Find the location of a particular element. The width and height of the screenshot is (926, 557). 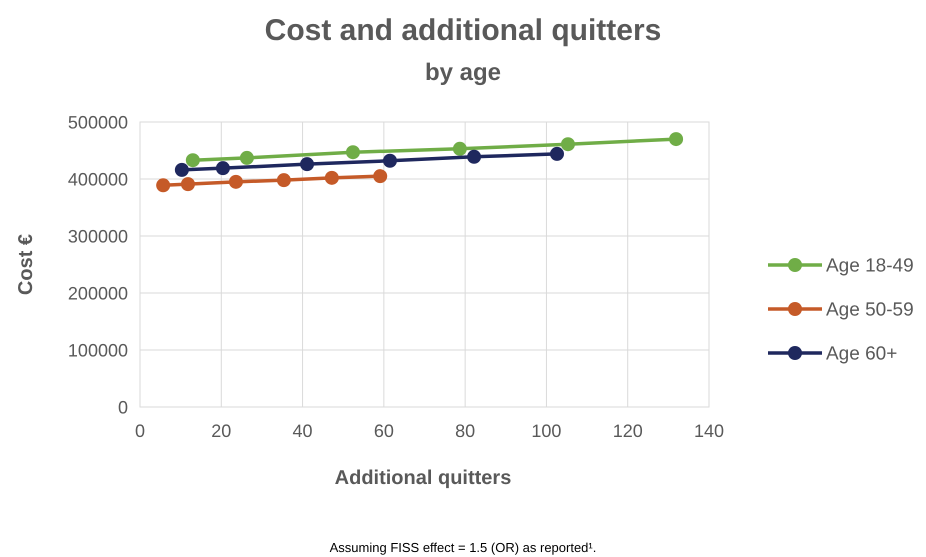

x-axis-title: Additional quitters is located at coordinates (423, 478).